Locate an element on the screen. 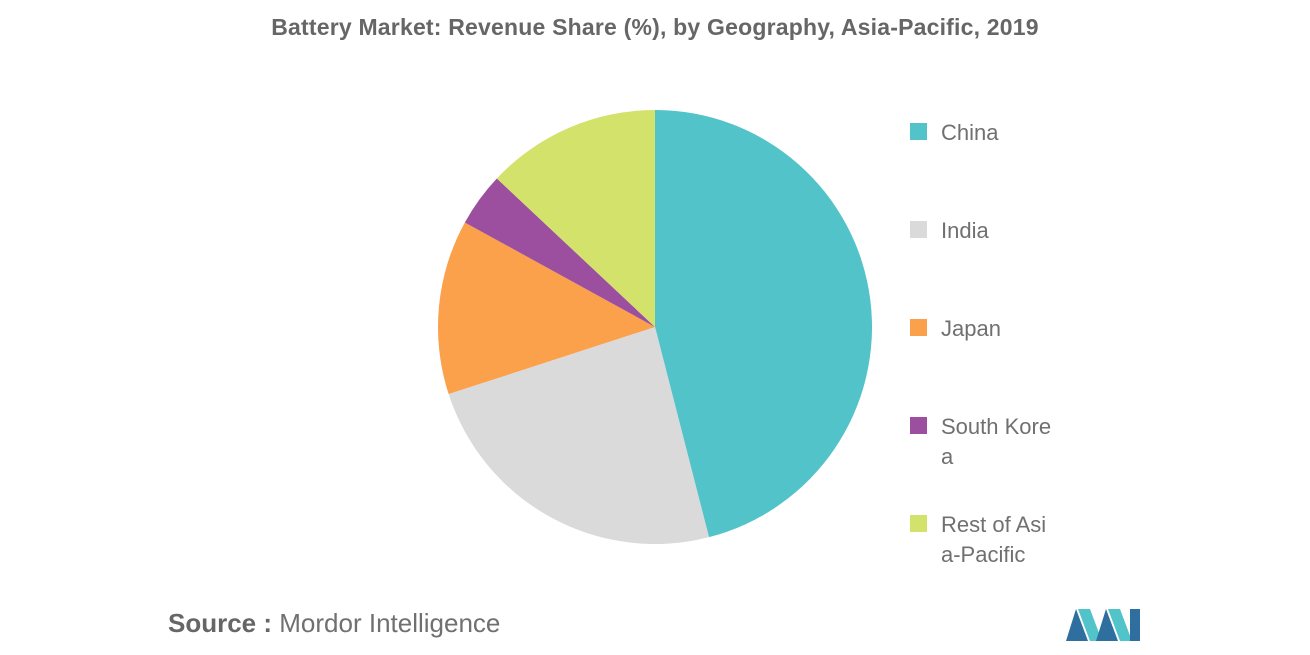  source-note: Source : Mordor Intelligence is located at coordinates (334, 623).